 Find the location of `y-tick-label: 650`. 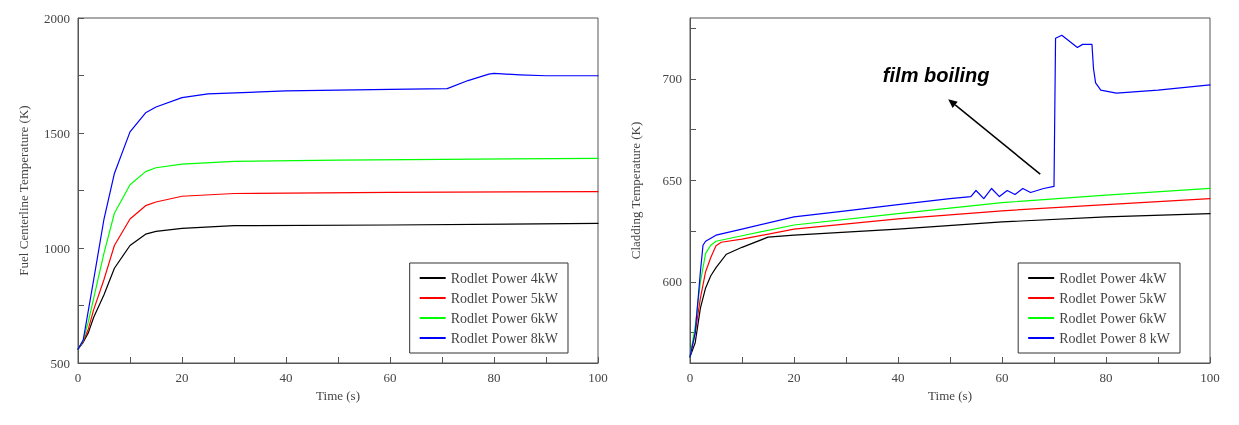

y-tick-label: 650 is located at coordinates (672, 180).